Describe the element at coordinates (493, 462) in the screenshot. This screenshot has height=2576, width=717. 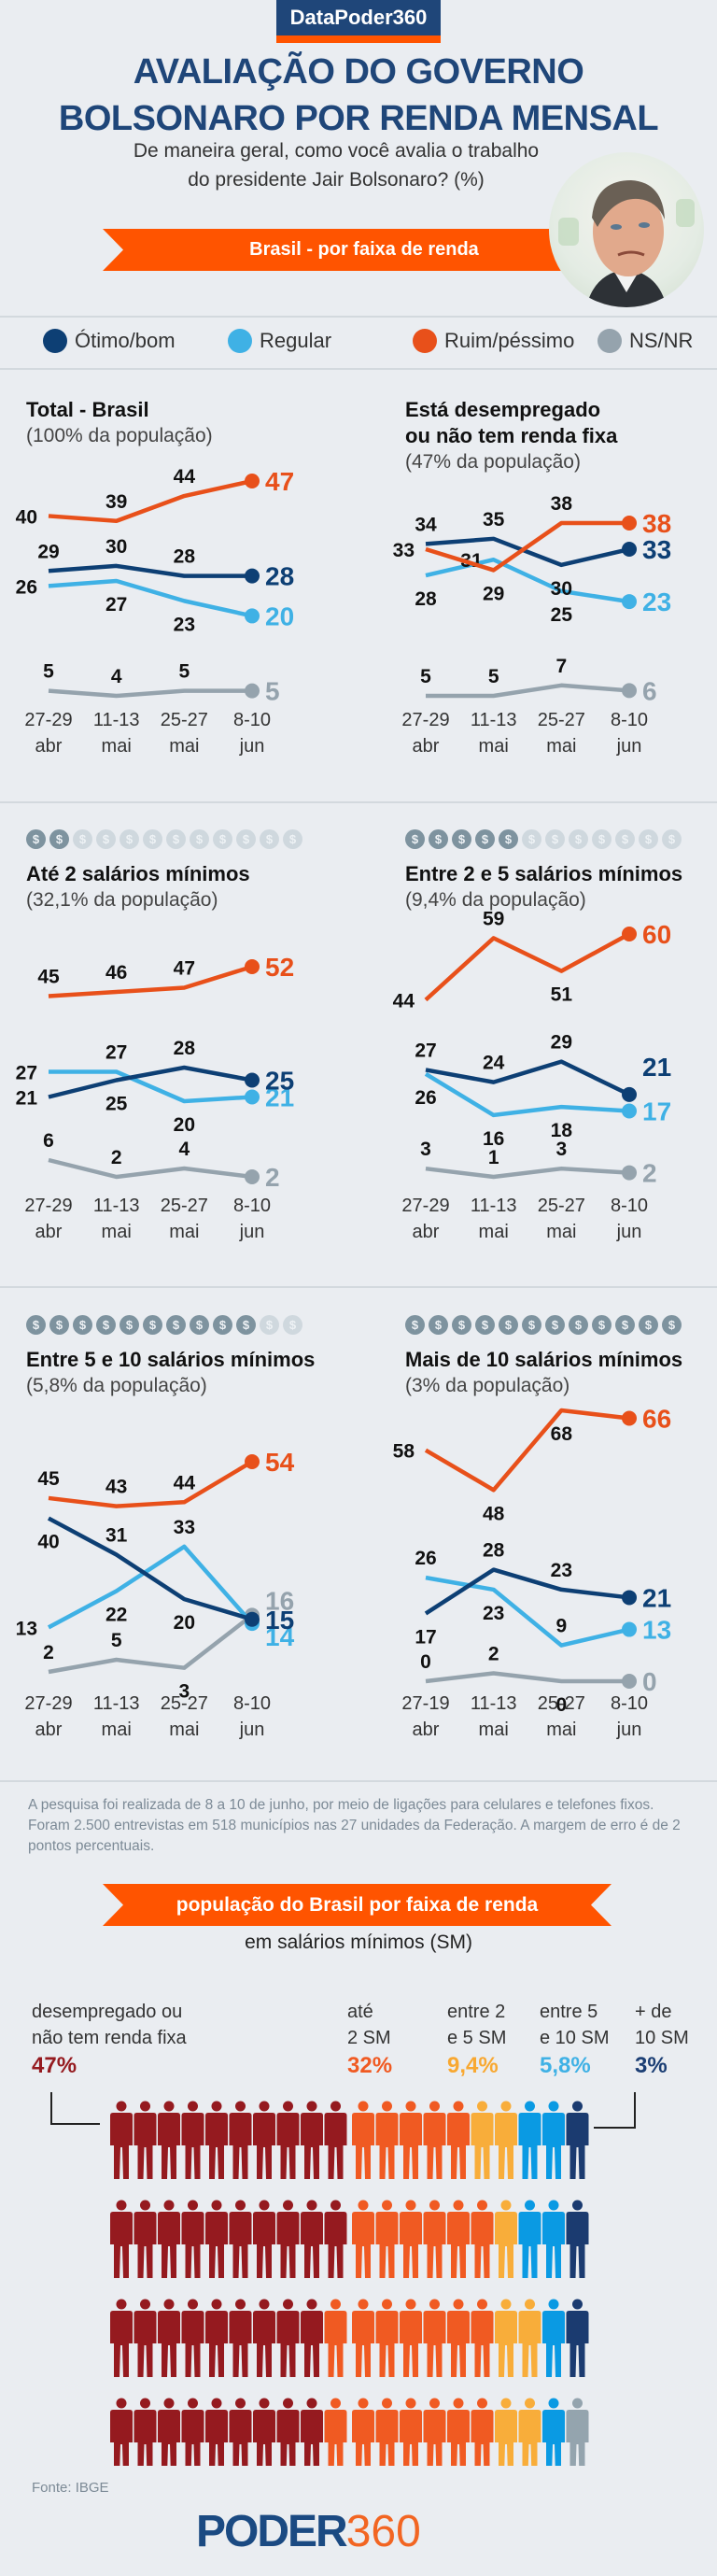
I see `chart-subtitle: (47% da população)` at that location.